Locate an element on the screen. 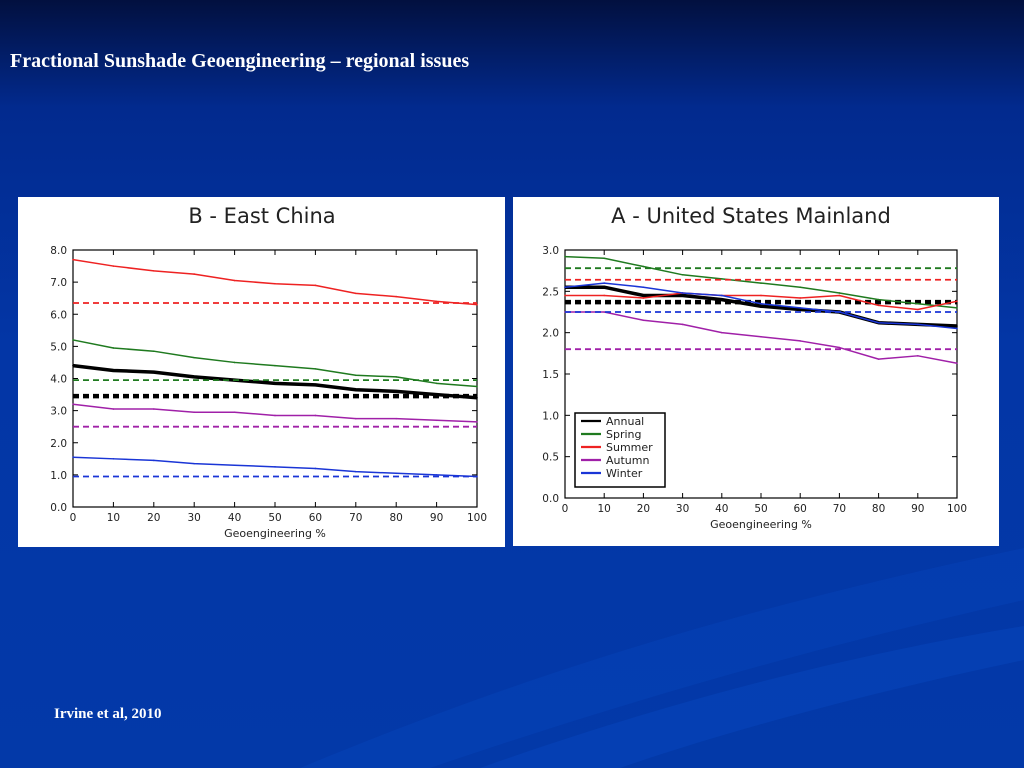 This screenshot has width=1024, height=768. y-tick-label: 0.5 is located at coordinates (550, 458).